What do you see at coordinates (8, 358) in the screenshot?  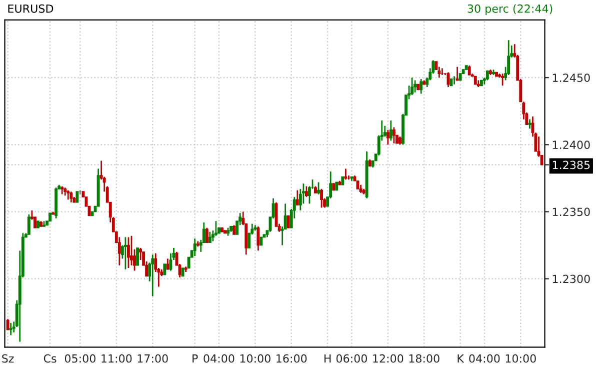 I see `x-tick-label: Sz` at bounding box center [8, 358].